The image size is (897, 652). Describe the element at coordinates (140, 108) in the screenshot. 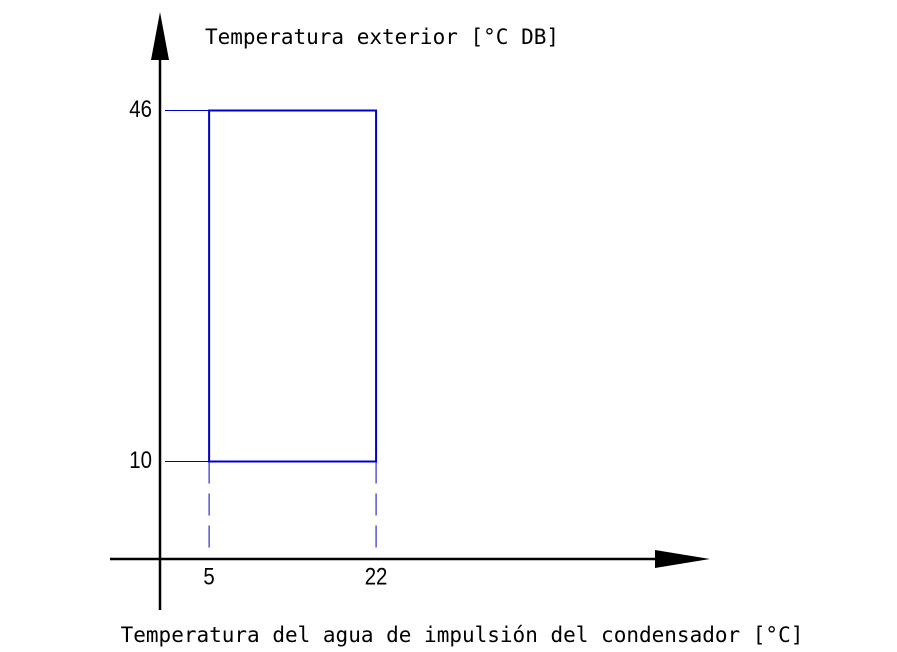

I see `y-tick-label: 46` at that location.